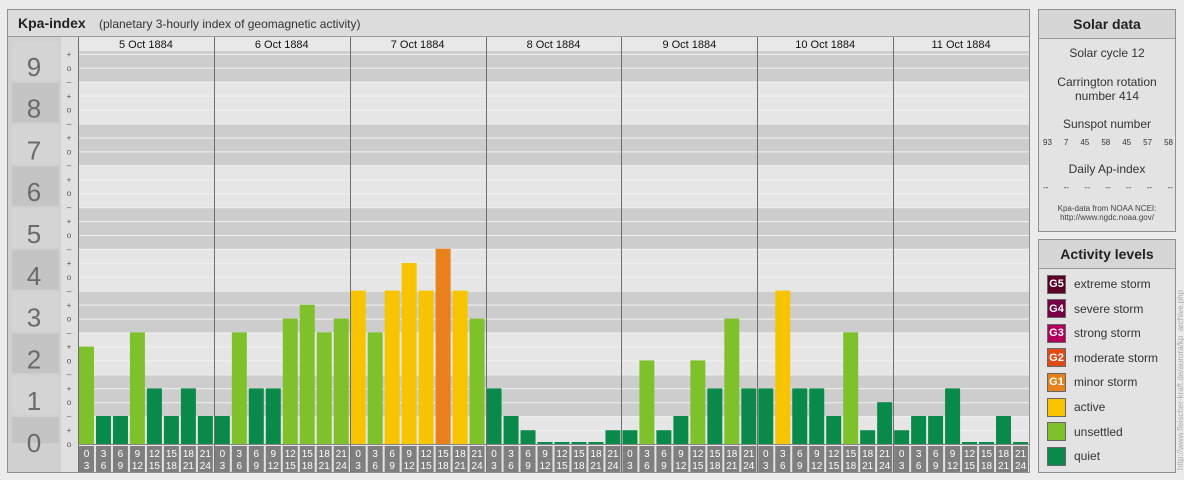  What do you see at coordinates (418, 45) in the screenshot?
I see `day-label: 7 Oct 1884` at bounding box center [418, 45].